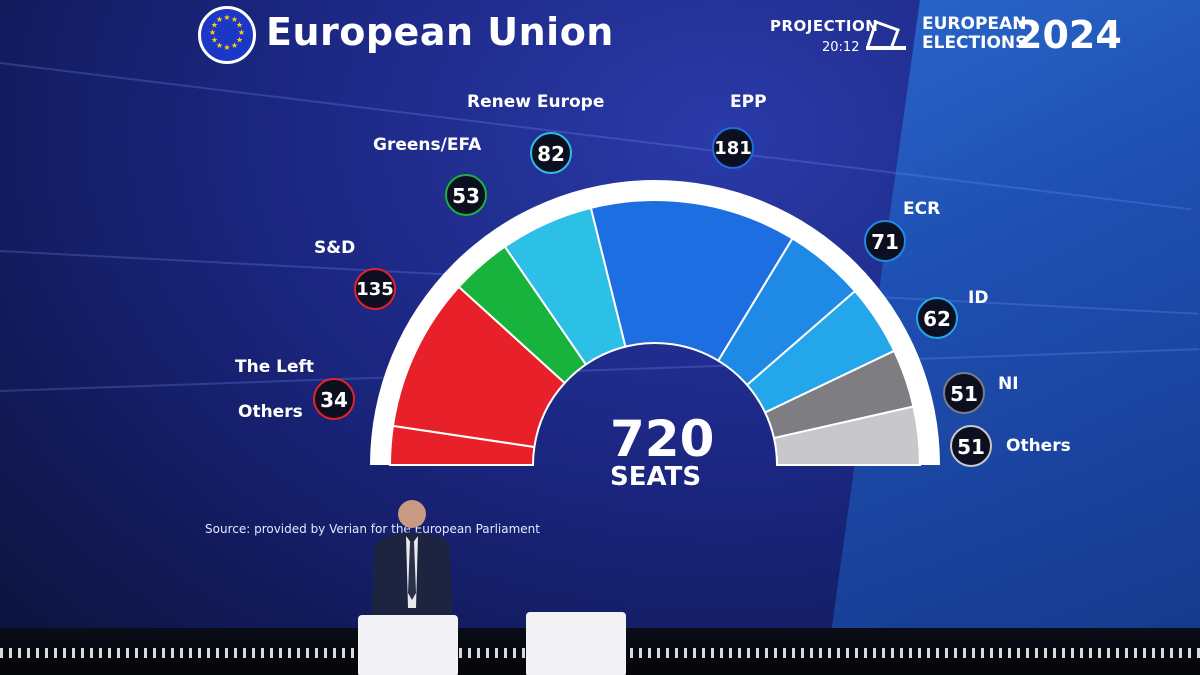 The image size is (1200, 675). I want to click on projection-label: PROJECTION, so click(824, 26).